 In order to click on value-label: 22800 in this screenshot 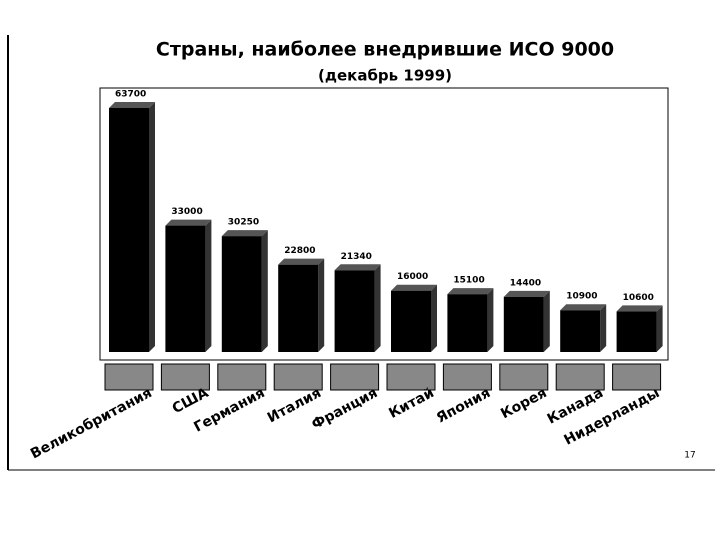, I will do `click(299, 251)`.